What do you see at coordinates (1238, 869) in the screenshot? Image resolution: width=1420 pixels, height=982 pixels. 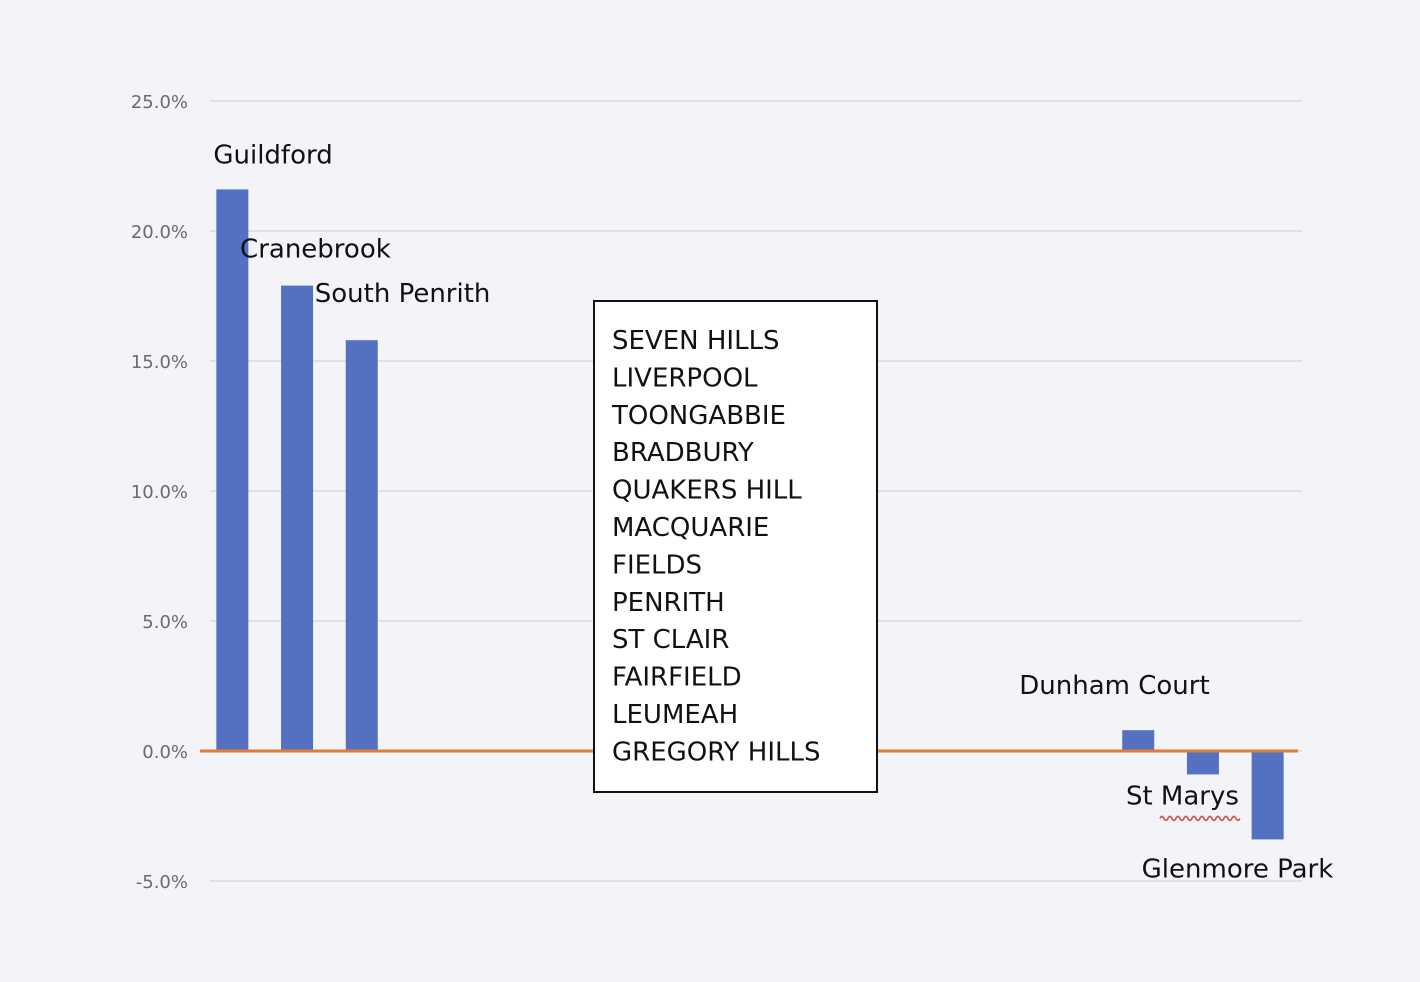 I see `bar-label: Glenmore Park` at bounding box center [1238, 869].